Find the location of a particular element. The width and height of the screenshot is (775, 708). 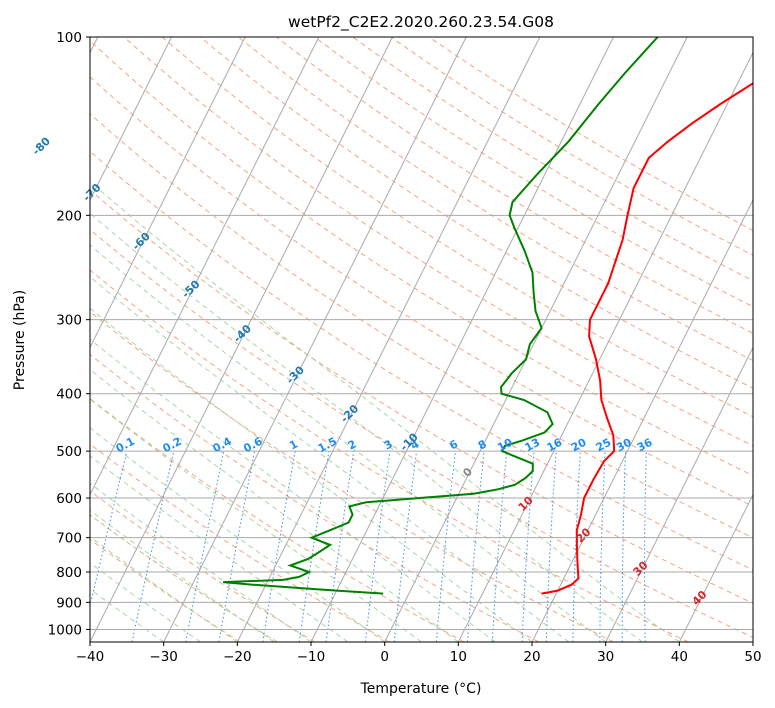

dry-adiabat-label: -30 is located at coordinates (295, 374).